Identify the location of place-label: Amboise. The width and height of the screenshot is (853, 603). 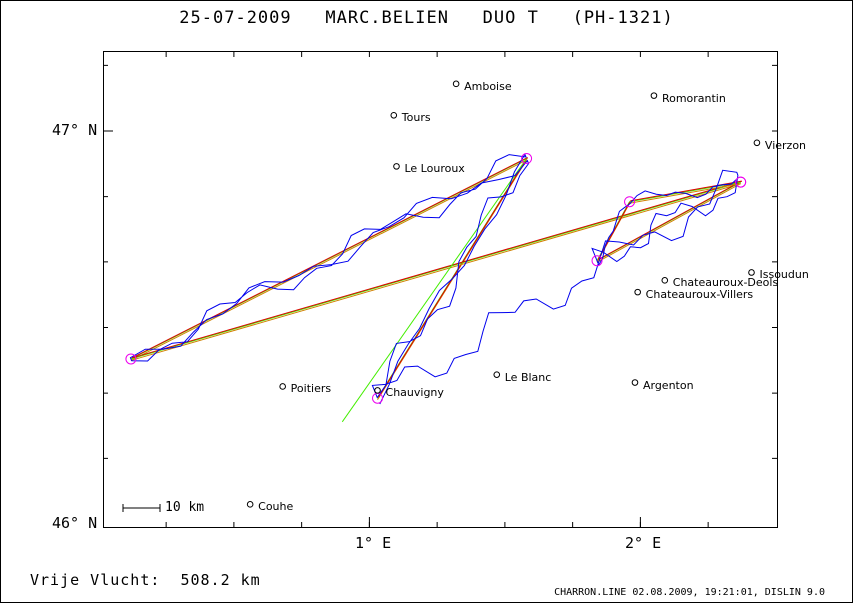
(488, 86).